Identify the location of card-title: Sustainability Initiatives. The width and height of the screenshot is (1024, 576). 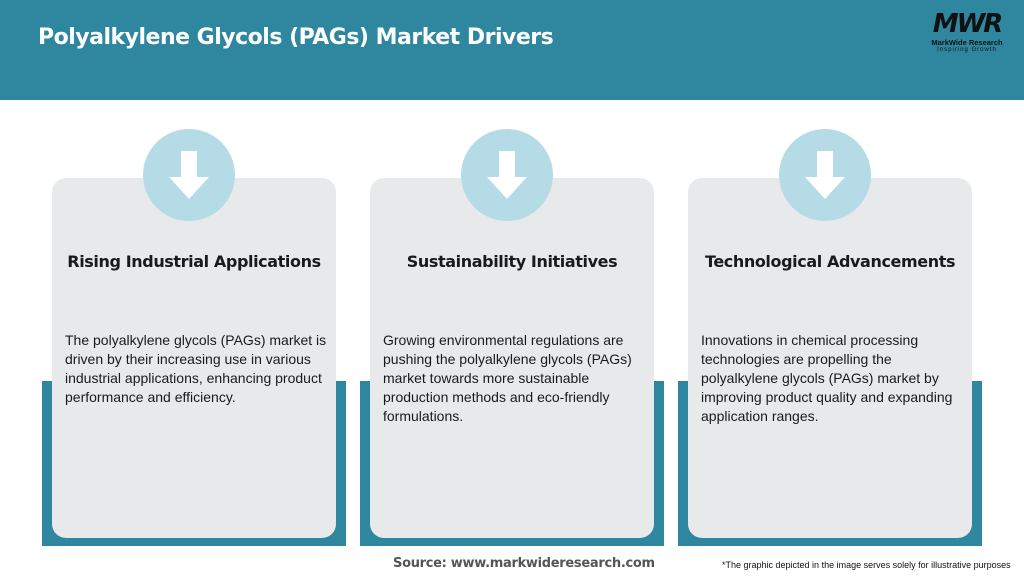
(512, 261).